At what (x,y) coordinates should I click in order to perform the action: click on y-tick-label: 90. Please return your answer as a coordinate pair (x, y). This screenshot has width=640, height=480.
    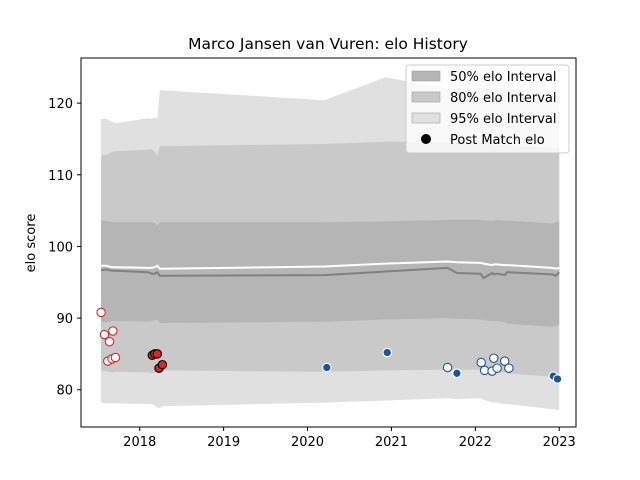
    Looking at the image, I should click on (64, 319).